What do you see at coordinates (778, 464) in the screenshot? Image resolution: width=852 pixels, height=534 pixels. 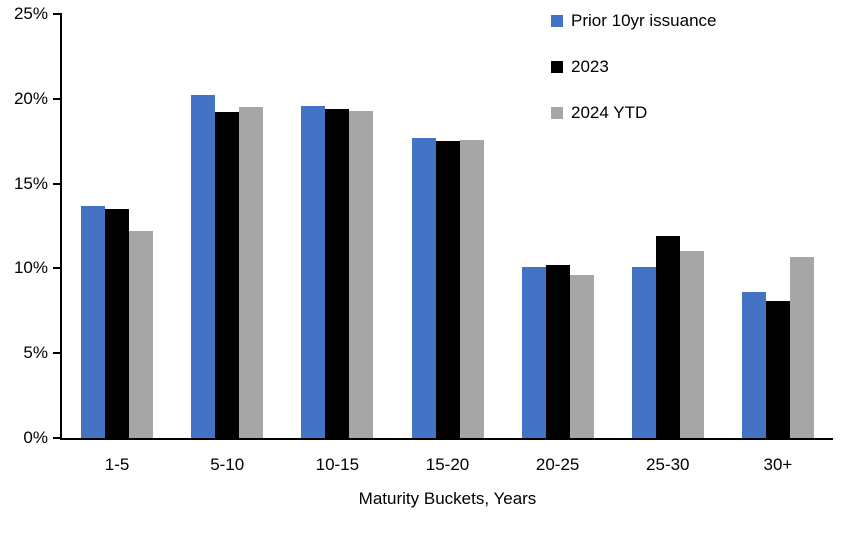 I see `x-tick-label: 30+` at bounding box center [778, 464].